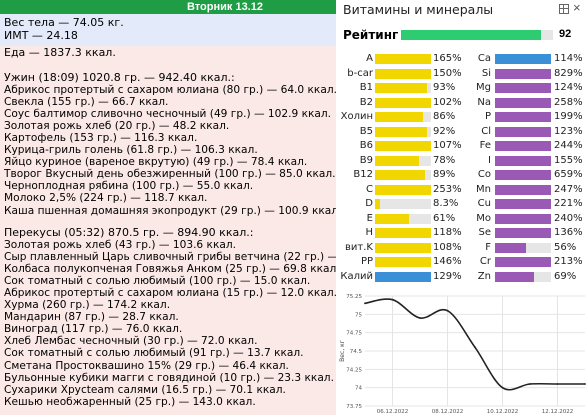 The height and width of the screenshot is (415, 587). Describe the element at coordinates (447, 261) in the screenshot. I see `vitamin-percent: 146%` at that location.